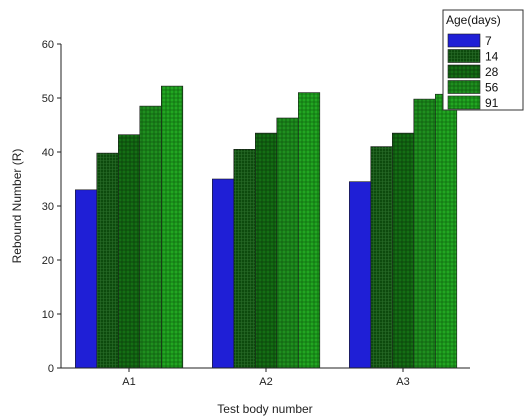  What do you see at coordinates (265, 382) in the screenshot?
I see `x-tick-label: A2` at bounding box center [265, 382].